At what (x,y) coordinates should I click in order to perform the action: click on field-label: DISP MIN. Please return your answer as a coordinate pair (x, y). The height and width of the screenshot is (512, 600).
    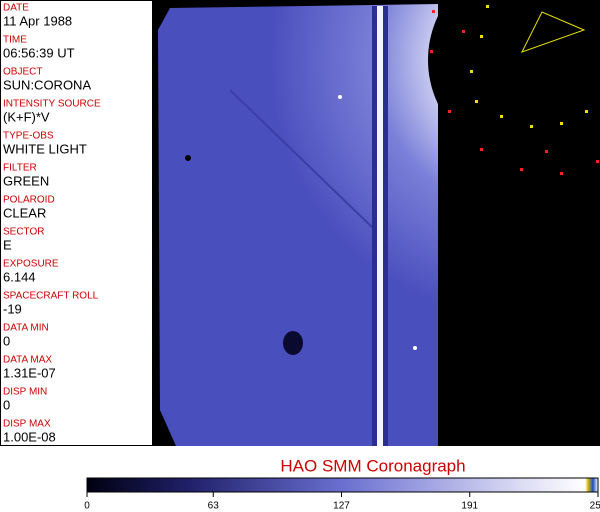
    Looking at the image, I should click on (25, 392).